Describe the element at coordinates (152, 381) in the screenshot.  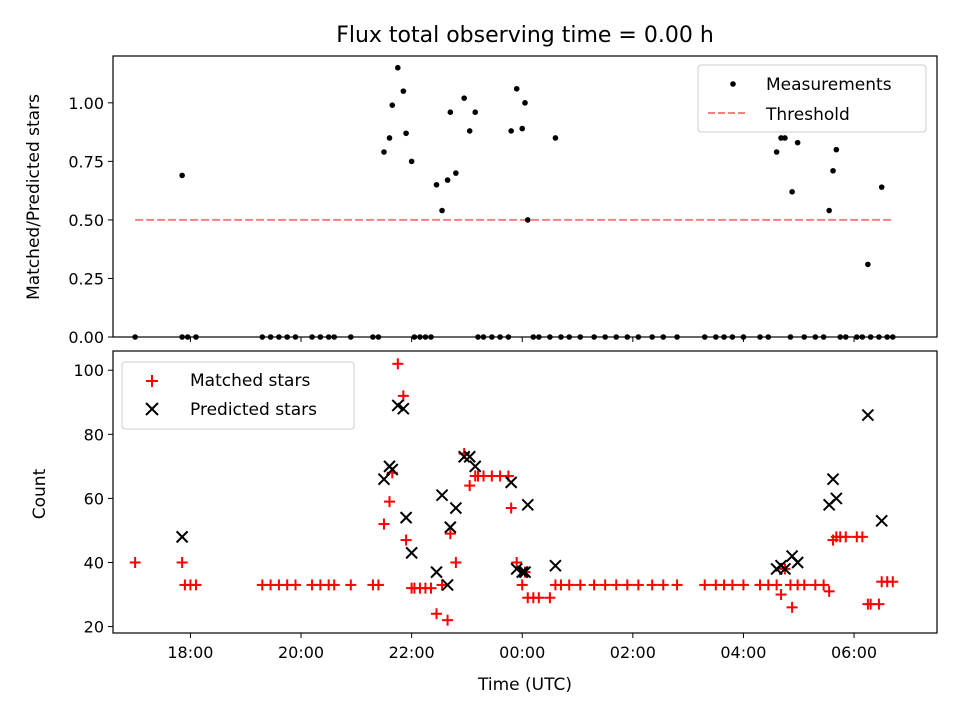
I see `legend-matched-marker` at that location.